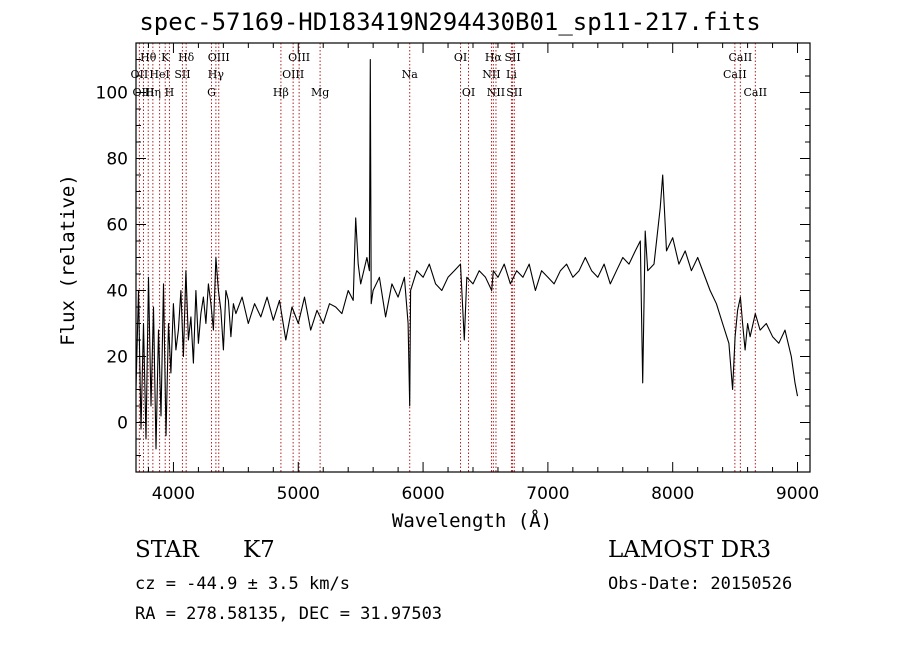 This screenshot has width=900, height=649. What do you see at coordinates (117, 160) in the screenshot?
I see `y-tick-label: 80` at bounding box center [117, 160].